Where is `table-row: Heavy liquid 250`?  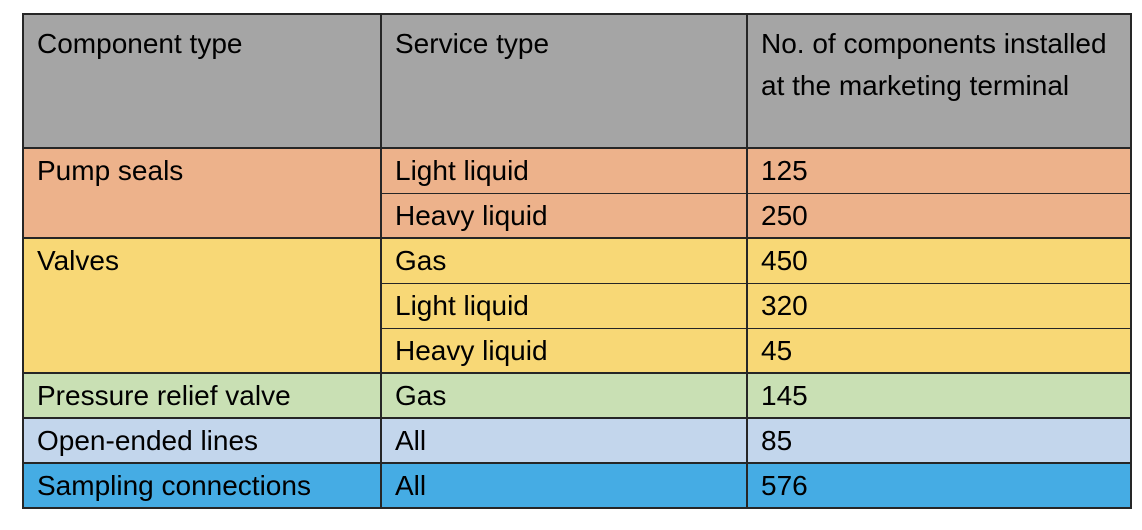 table-row: Heavy liquid 250 is located at coordinates (577, 215).